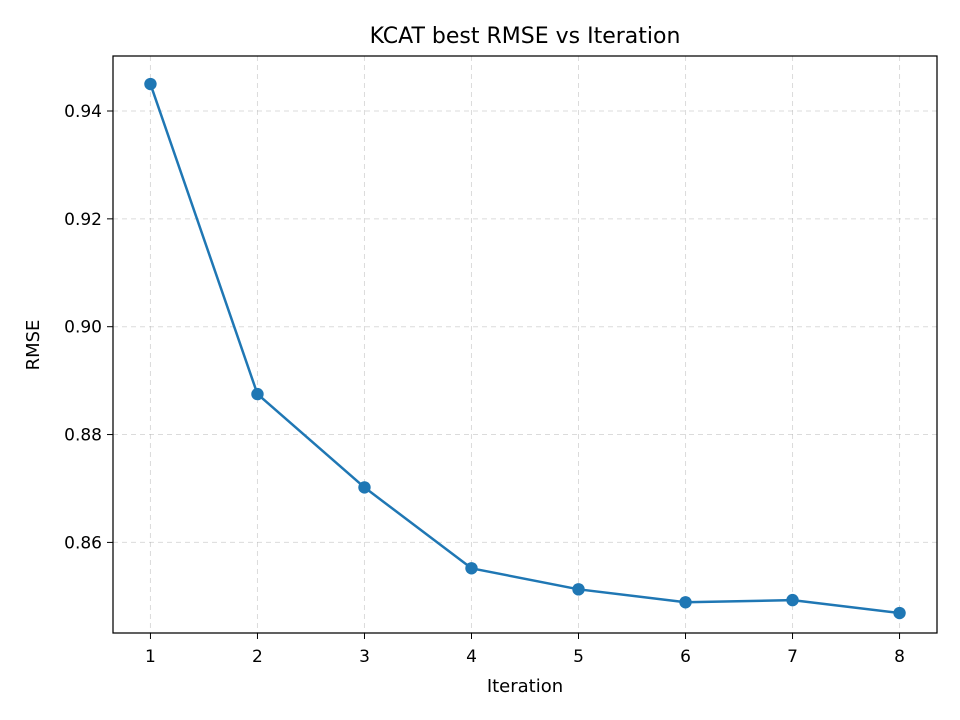  What do you see at coordinates (83, 543) in the screenshot?
I see `y-tick-label: 0.86` at bounding box center [83, 543].